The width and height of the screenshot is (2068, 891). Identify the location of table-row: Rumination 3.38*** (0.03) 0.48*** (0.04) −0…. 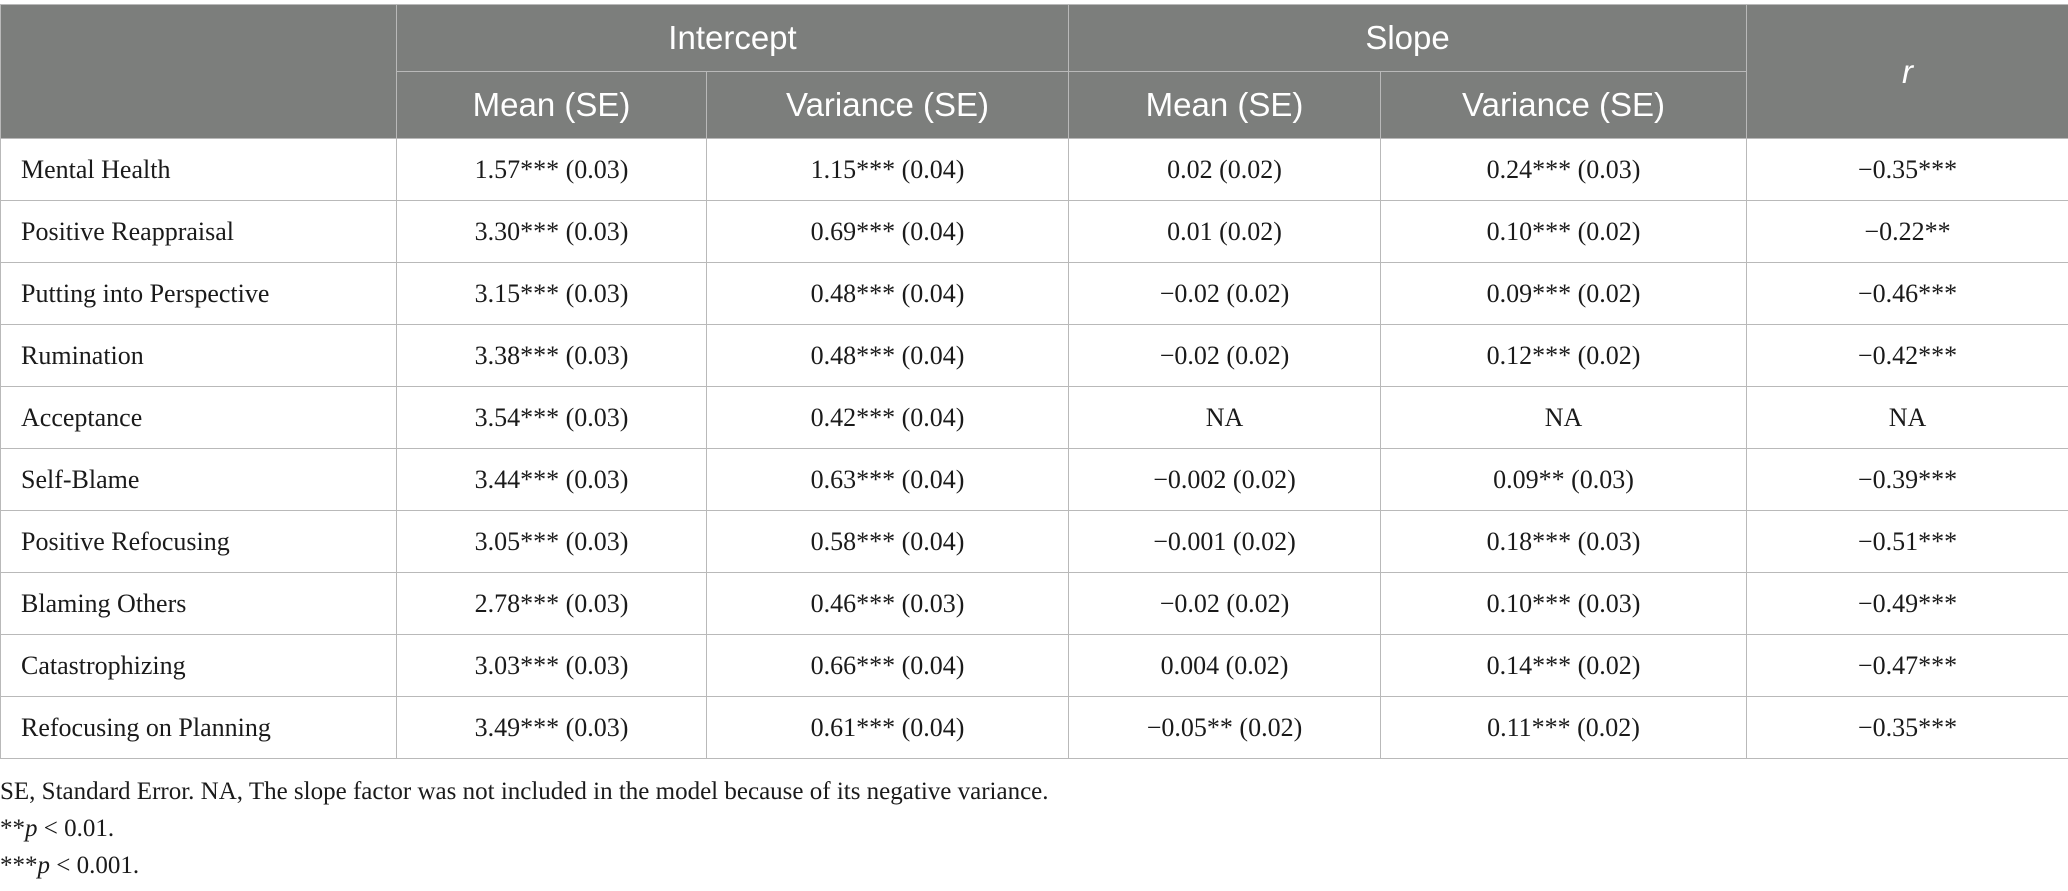
(1034, 355).